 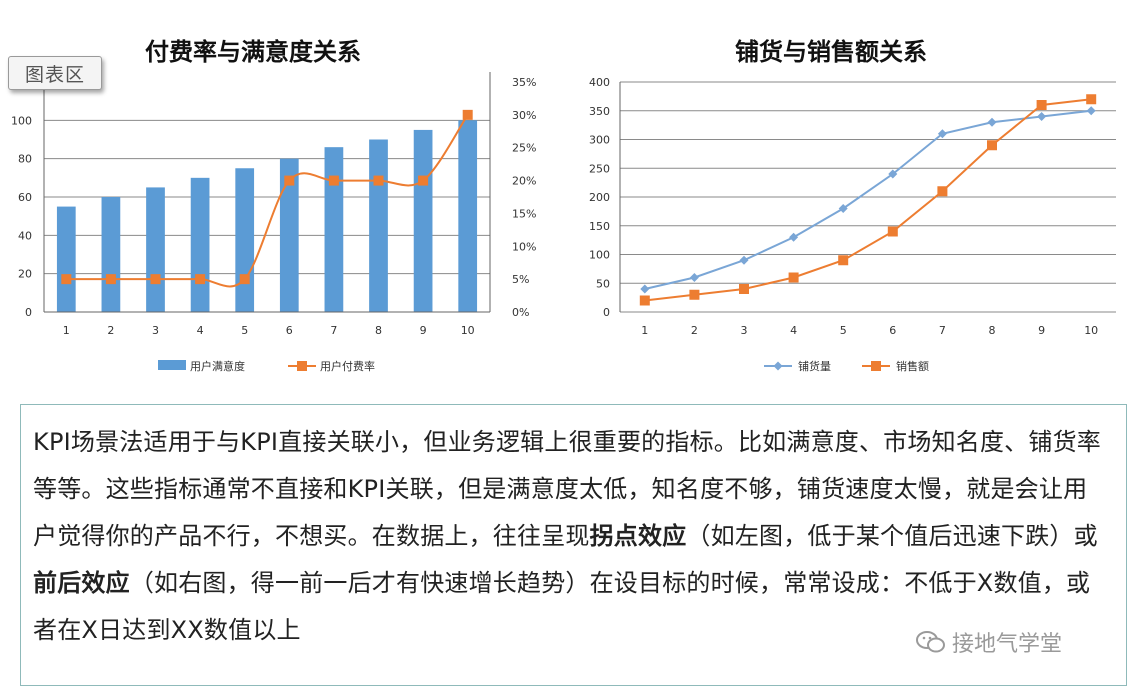 I want to click on y-tick-label: 400, so click(x=599, y=82).